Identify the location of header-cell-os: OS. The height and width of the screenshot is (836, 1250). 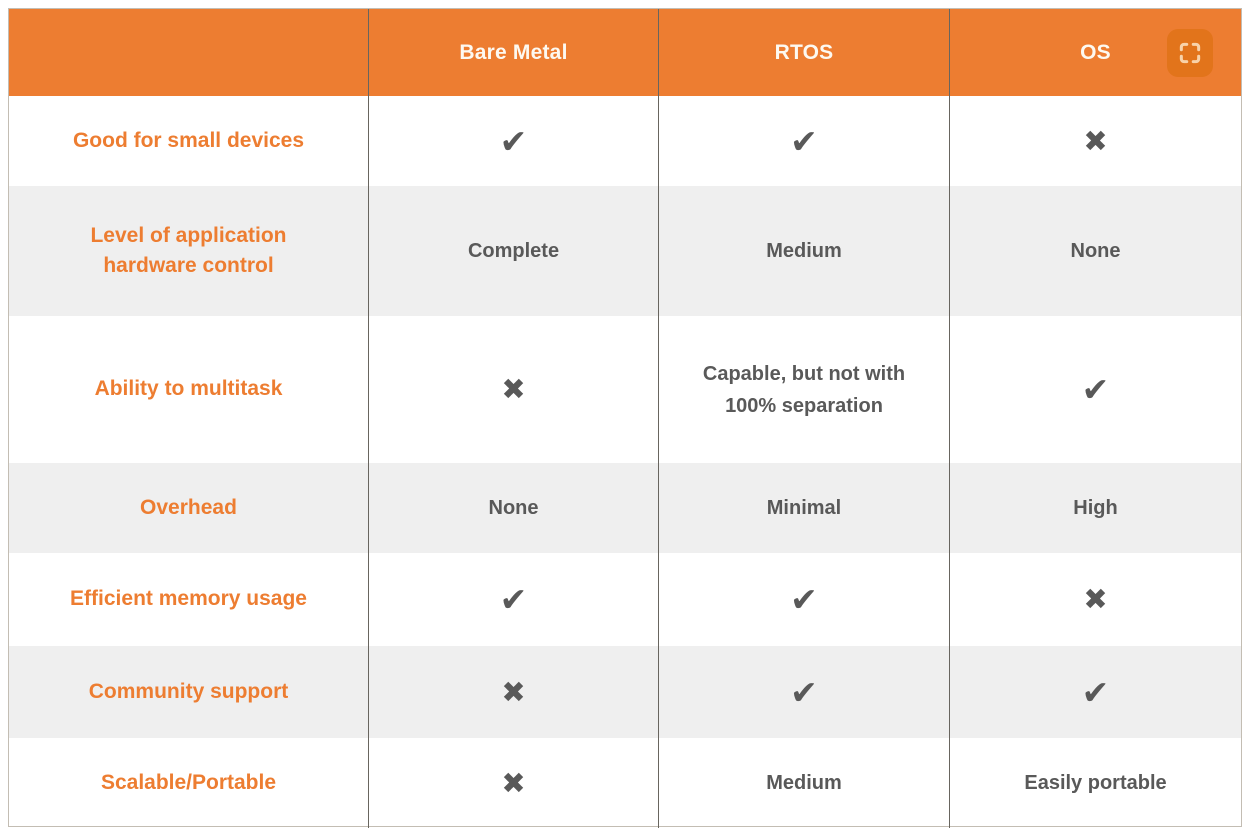
(1095, 52).